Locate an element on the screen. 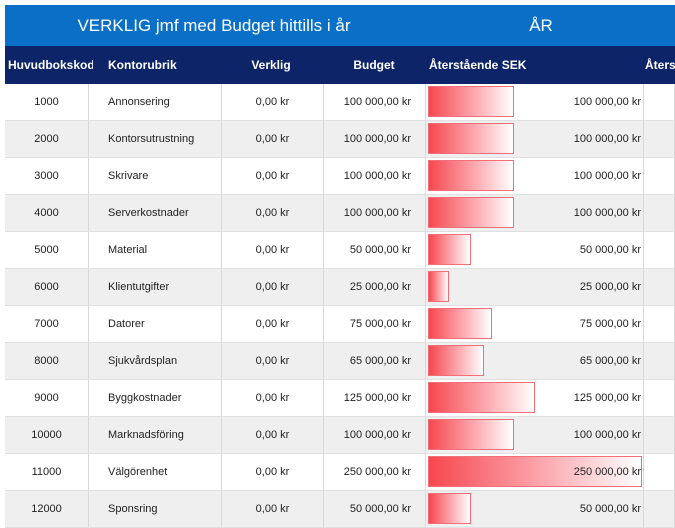  col-header-extra: Åters is located at coordinates (660, 65).